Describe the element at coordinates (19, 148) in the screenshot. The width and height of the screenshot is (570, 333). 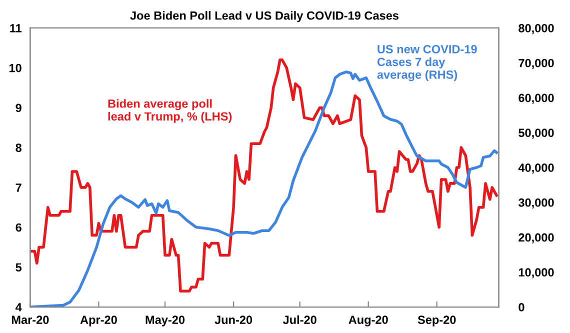
I see `y-tick-label: 8` at that location.